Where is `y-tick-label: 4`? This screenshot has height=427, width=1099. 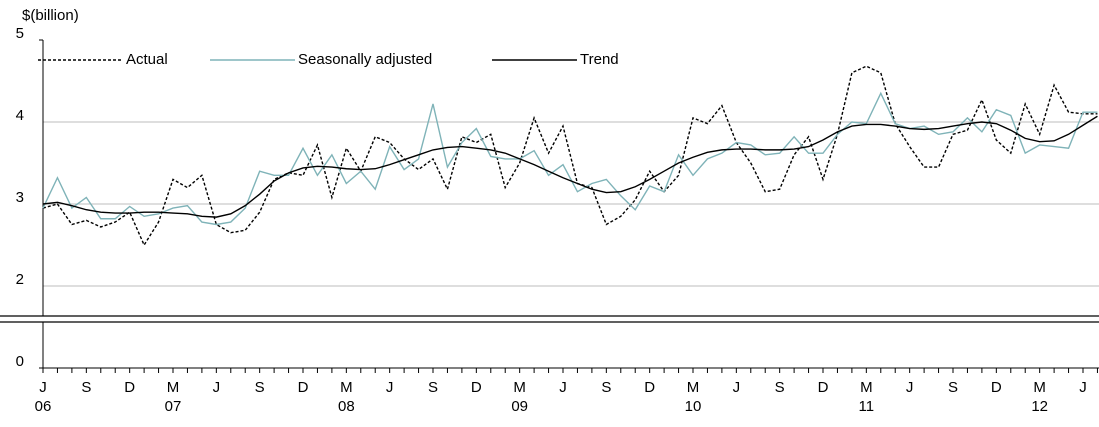
y-tick-label: 4 is located at coordinates (20, 115).